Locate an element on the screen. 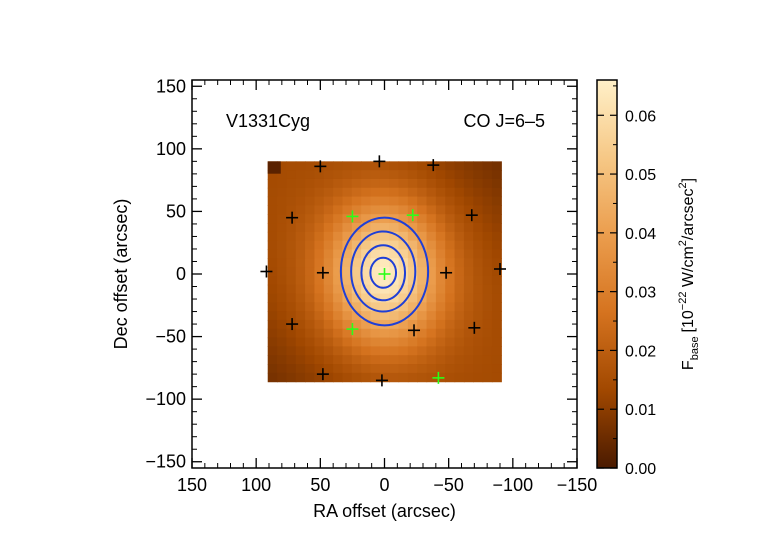  colorbar-tick-label: 0.00 is located at coordinates (640, 469).